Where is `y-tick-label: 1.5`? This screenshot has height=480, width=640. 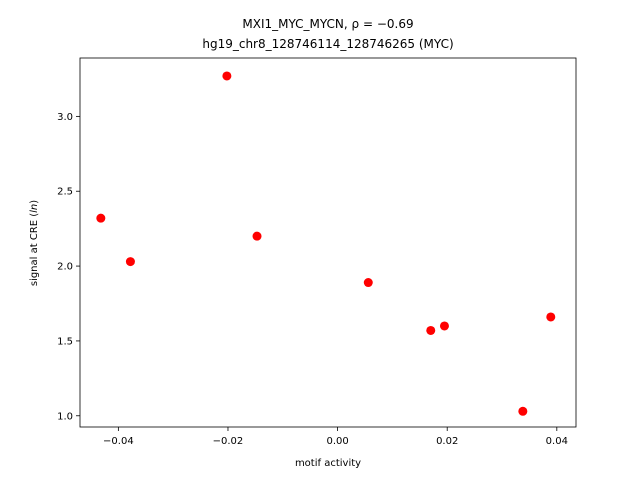 y-tick-label: 1.5 is located at coordinates (65, 341).